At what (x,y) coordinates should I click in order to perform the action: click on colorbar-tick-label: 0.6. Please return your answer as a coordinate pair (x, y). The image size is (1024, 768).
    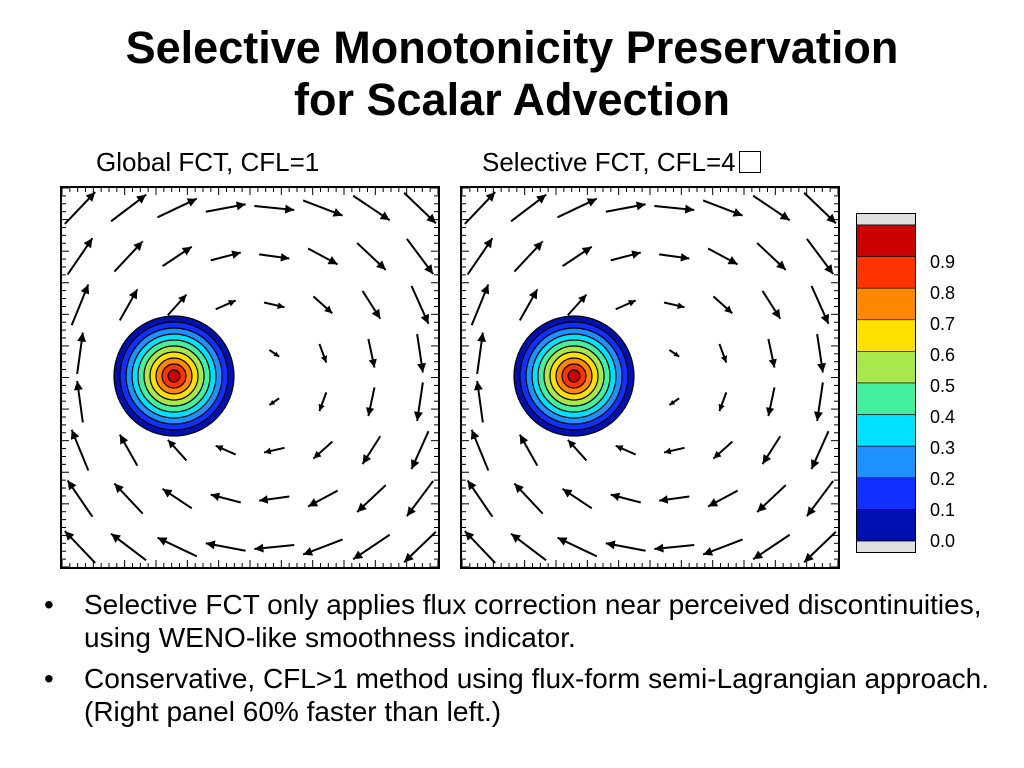
    Looking at the image, I should click on (943, 355).